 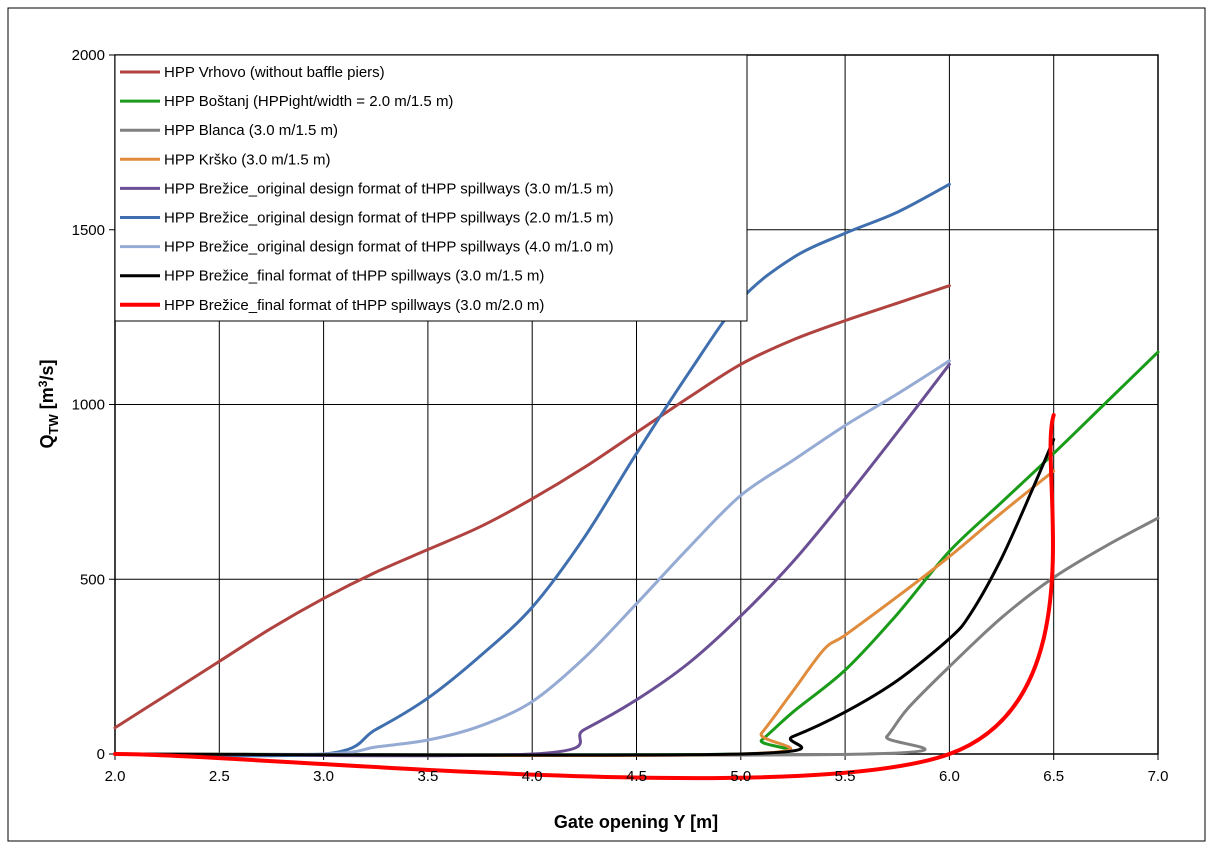 What do you see at coordinates (92, 579) in the screenshot?
I see `y-tick-label: 500` at bounding box center [92, 579].